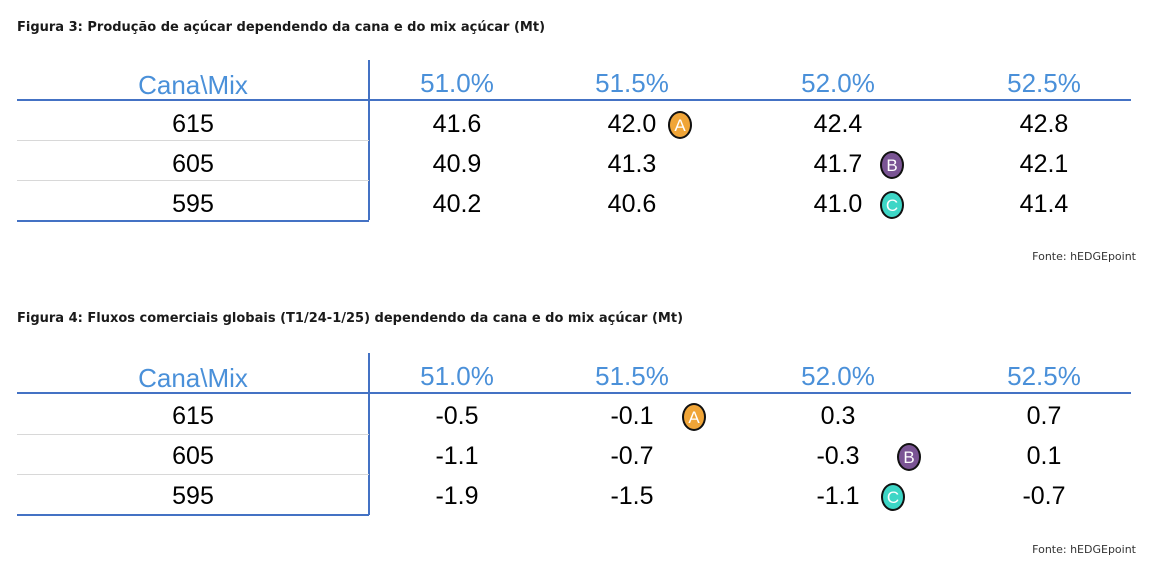  Describe the element at coordinates (457, 124) in the screenshot. I see `table-cell: 41.6` at that location.